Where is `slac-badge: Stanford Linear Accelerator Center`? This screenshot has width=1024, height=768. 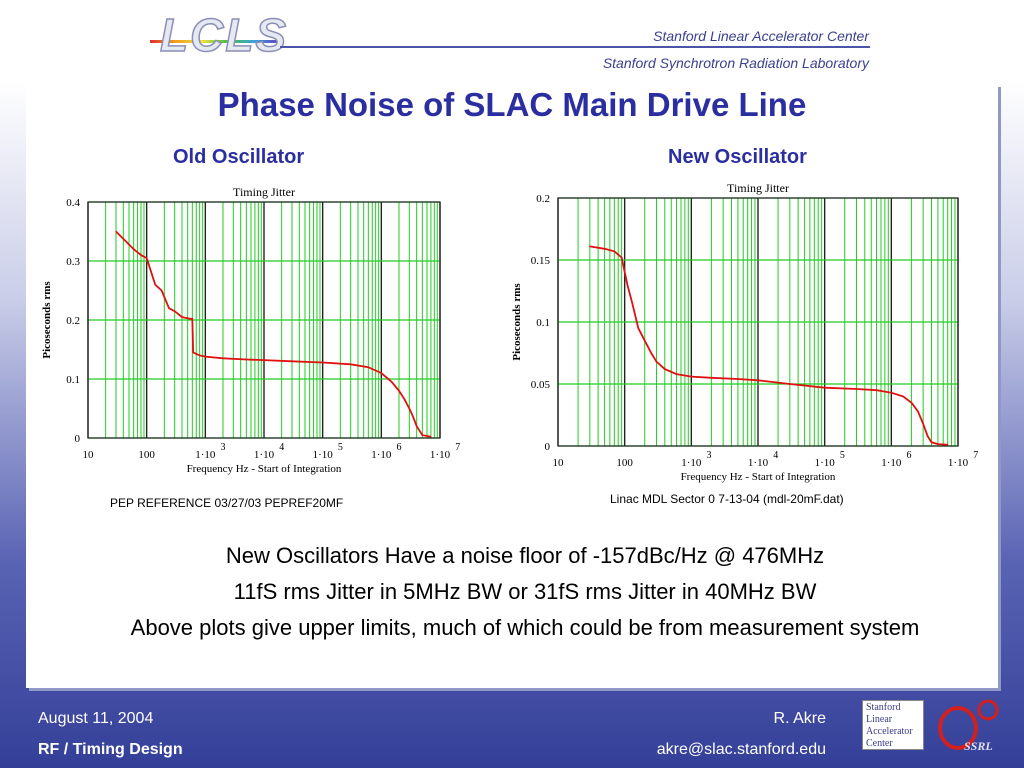 slac-badge: Stanford Linear Accelerator Center is located at coordinates (893, 725).